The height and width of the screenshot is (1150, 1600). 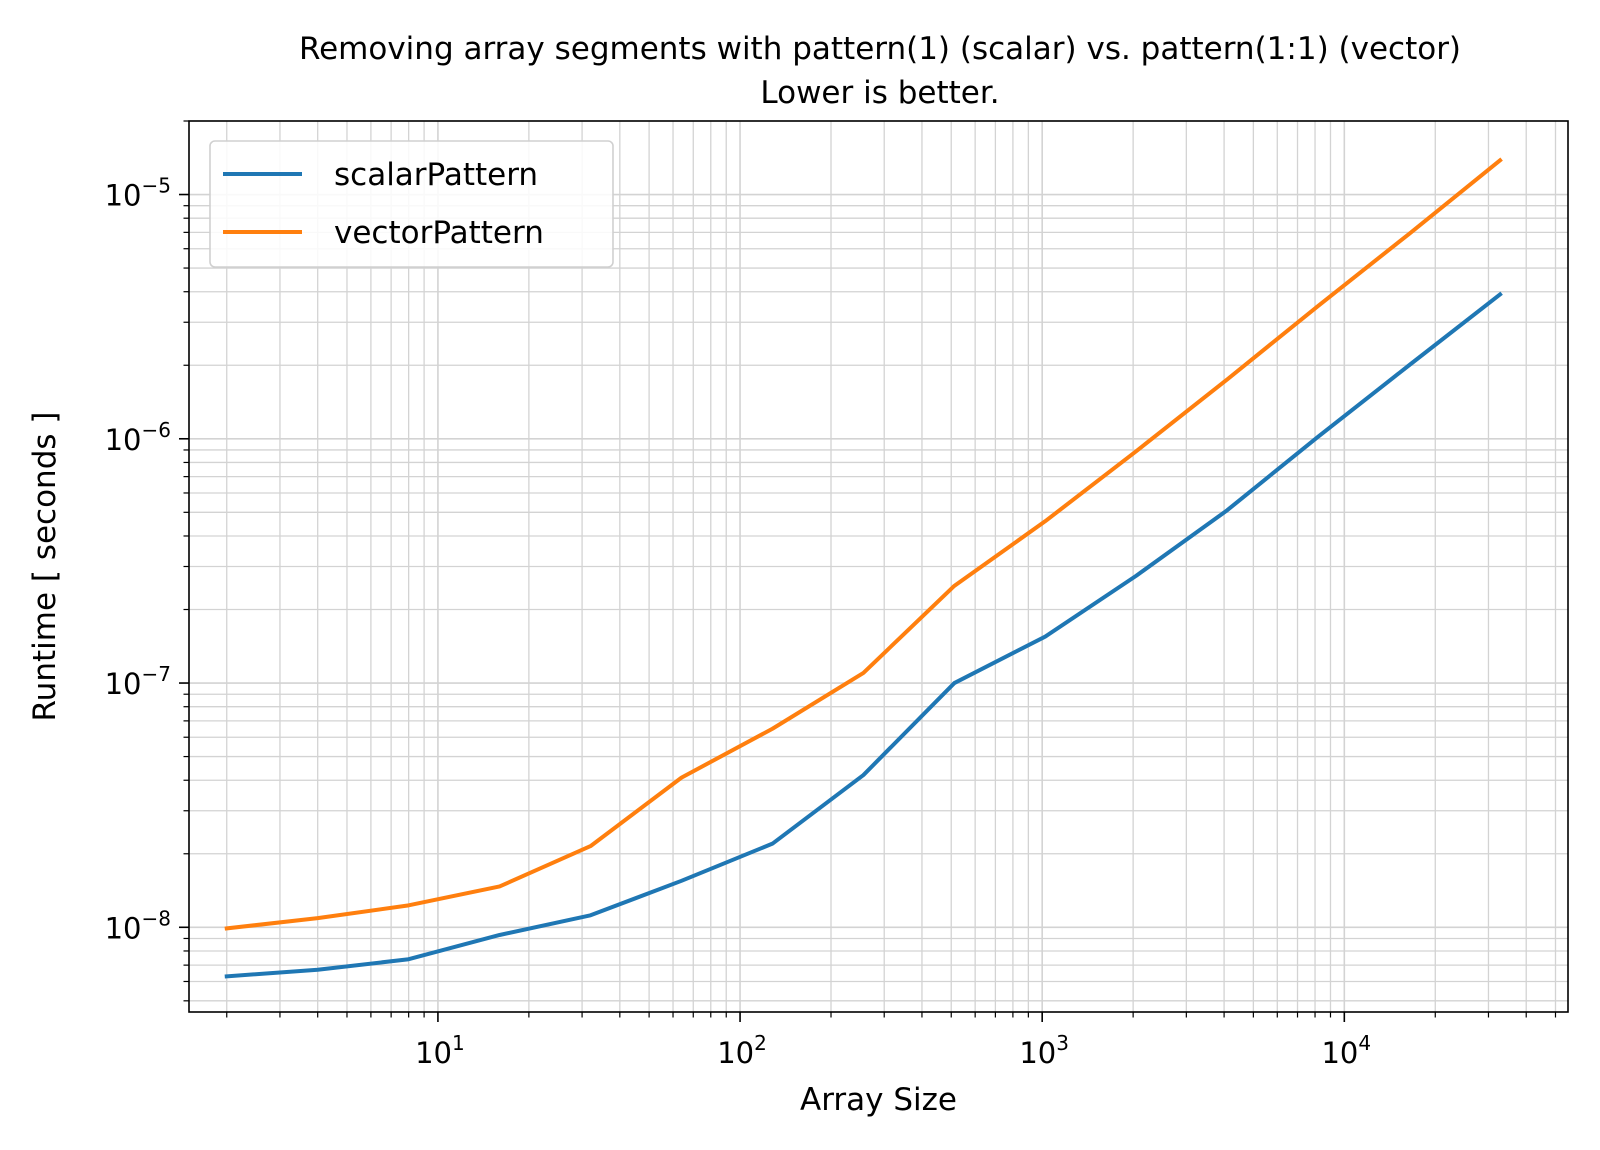 I want to click on y-tick-label: 10⁻⁶, so click(x=138, y=437).